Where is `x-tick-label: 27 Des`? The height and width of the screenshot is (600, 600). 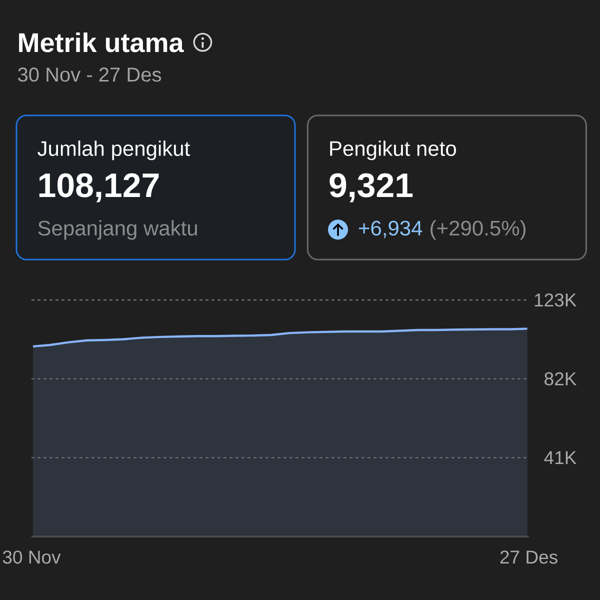 x-tick-label: 27 Des is located at coordinates (529, 557).